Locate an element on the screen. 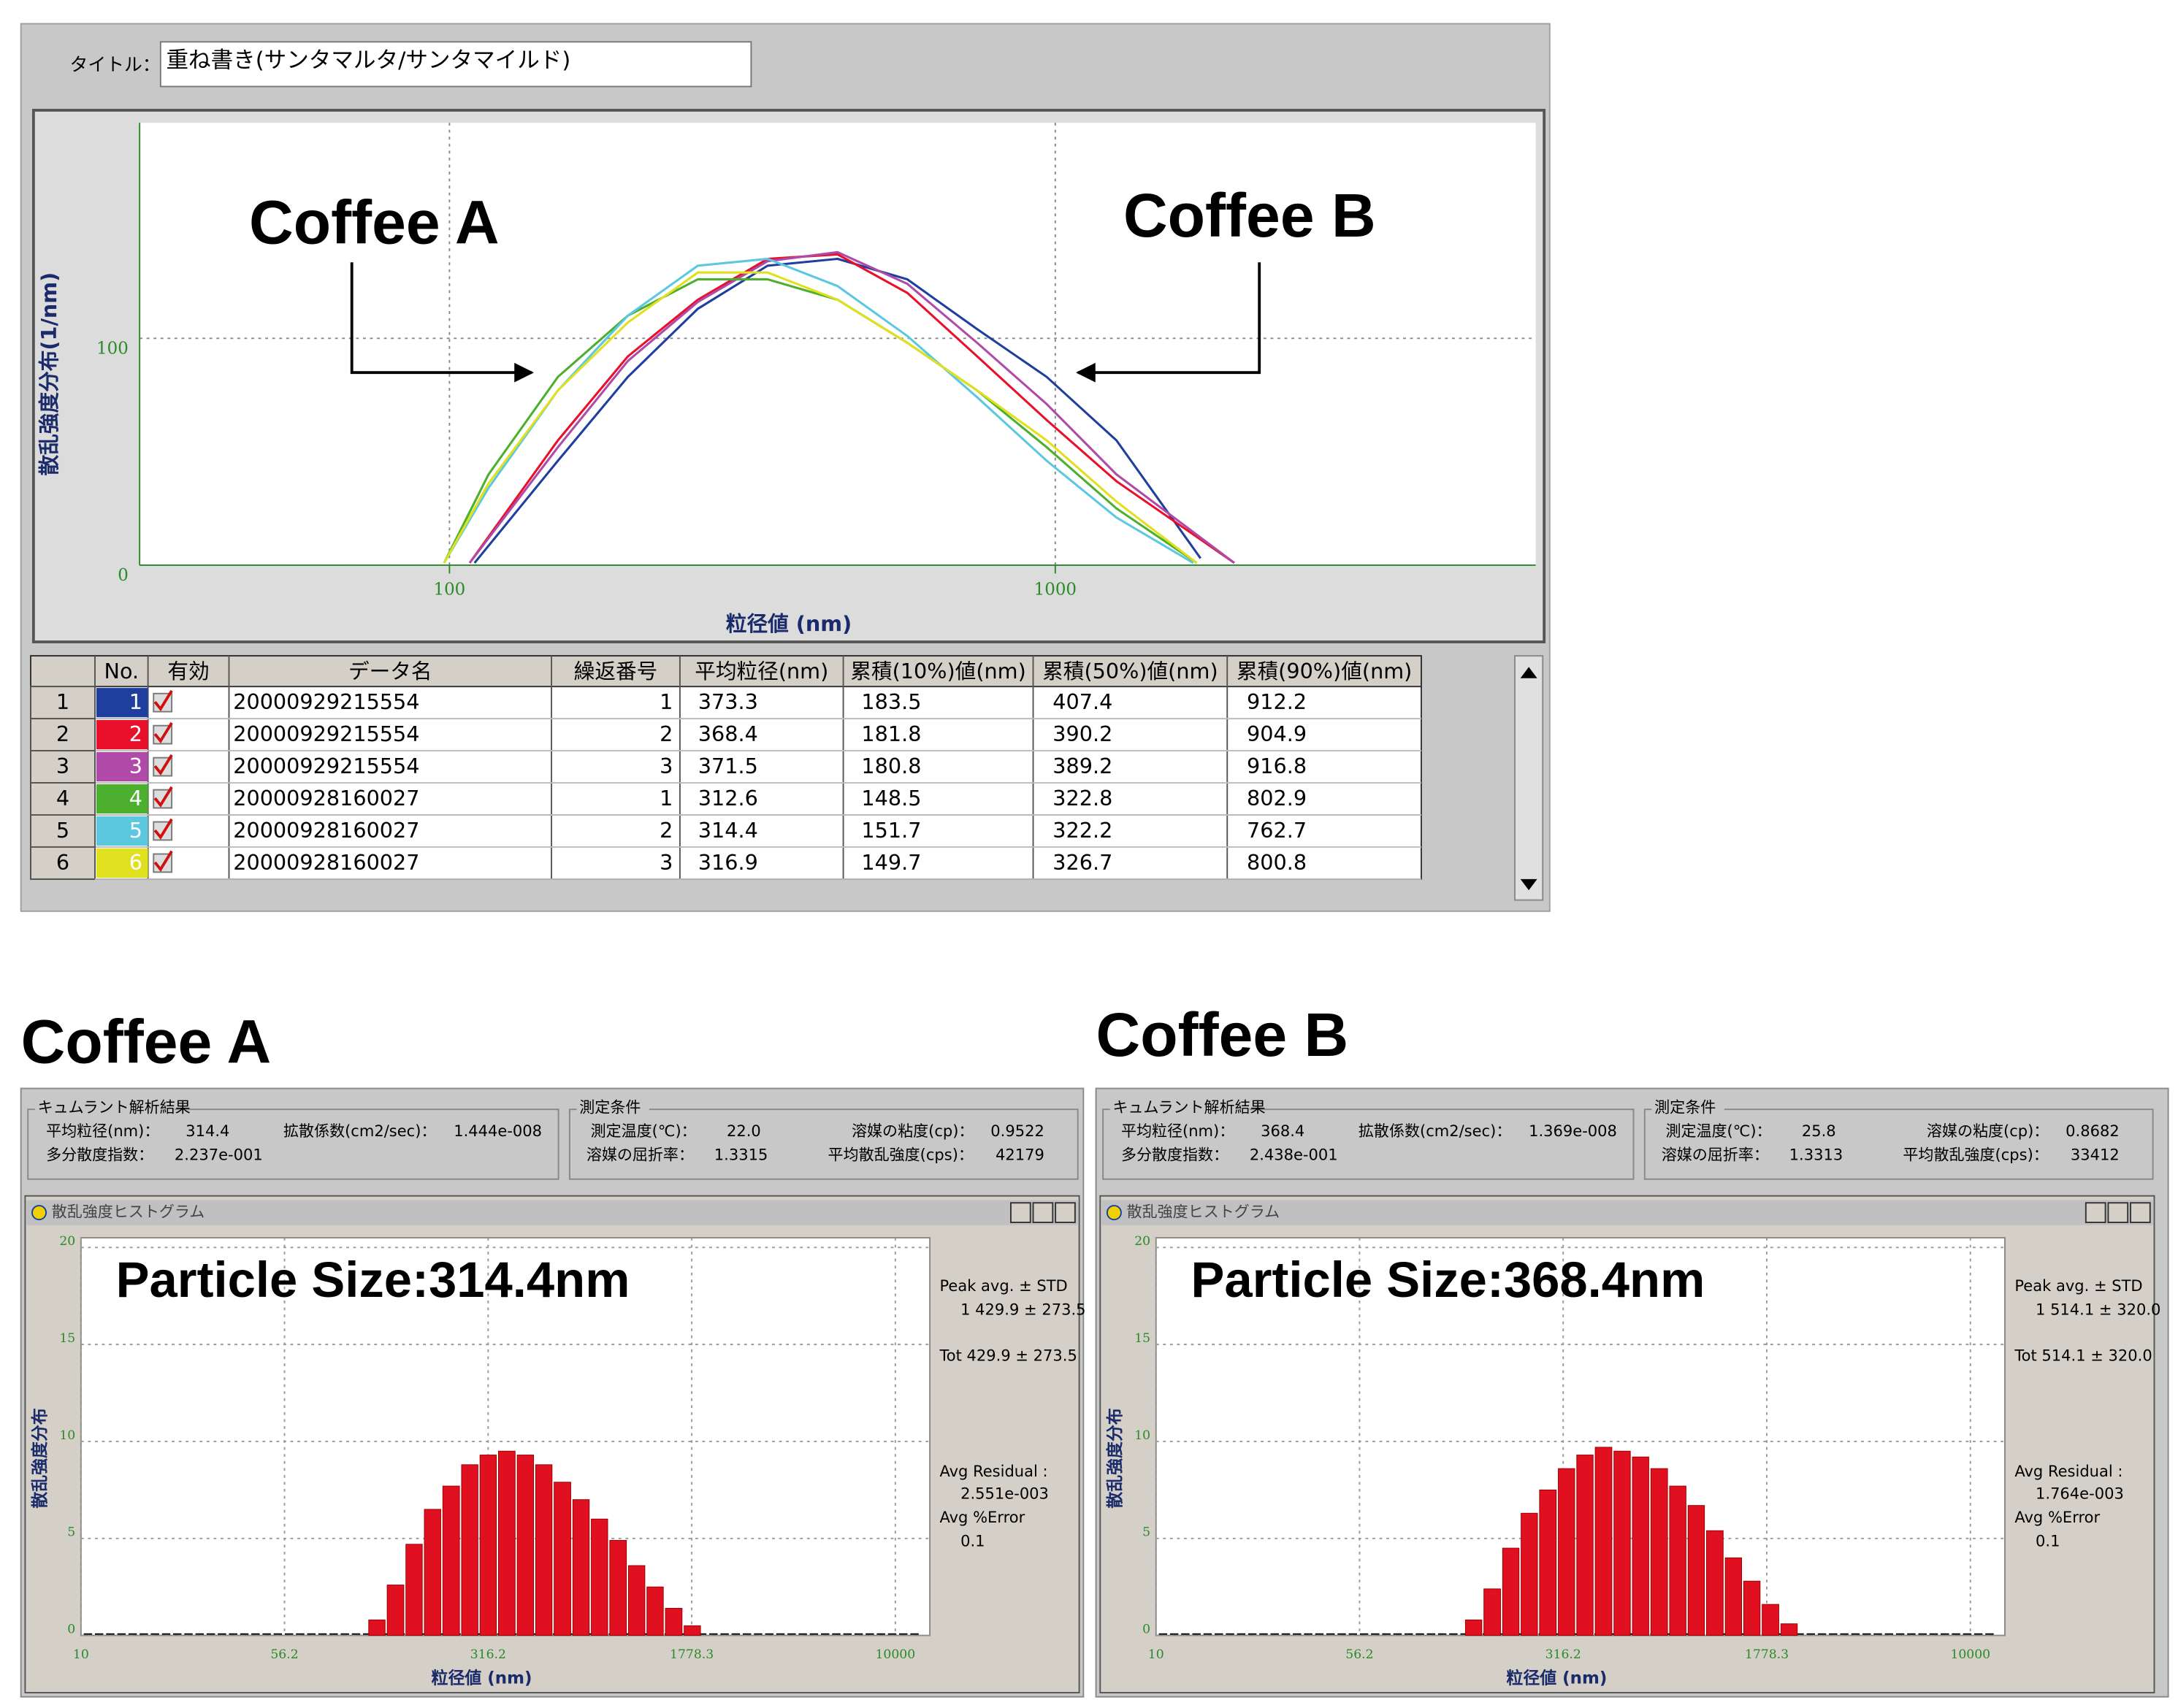  info-value: 33412 is located at coordinates (2095, 1154).